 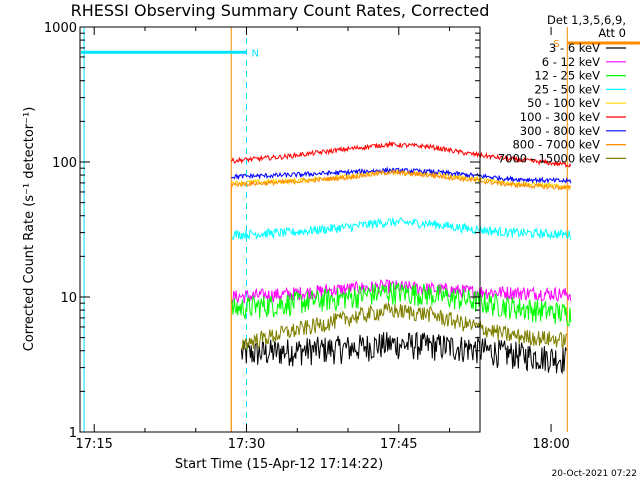 What do you see at coordinates (574, 48) in the screenshot?
I see `legend-label-0: 3 - 6 keV` at bounding box center [574, 48].